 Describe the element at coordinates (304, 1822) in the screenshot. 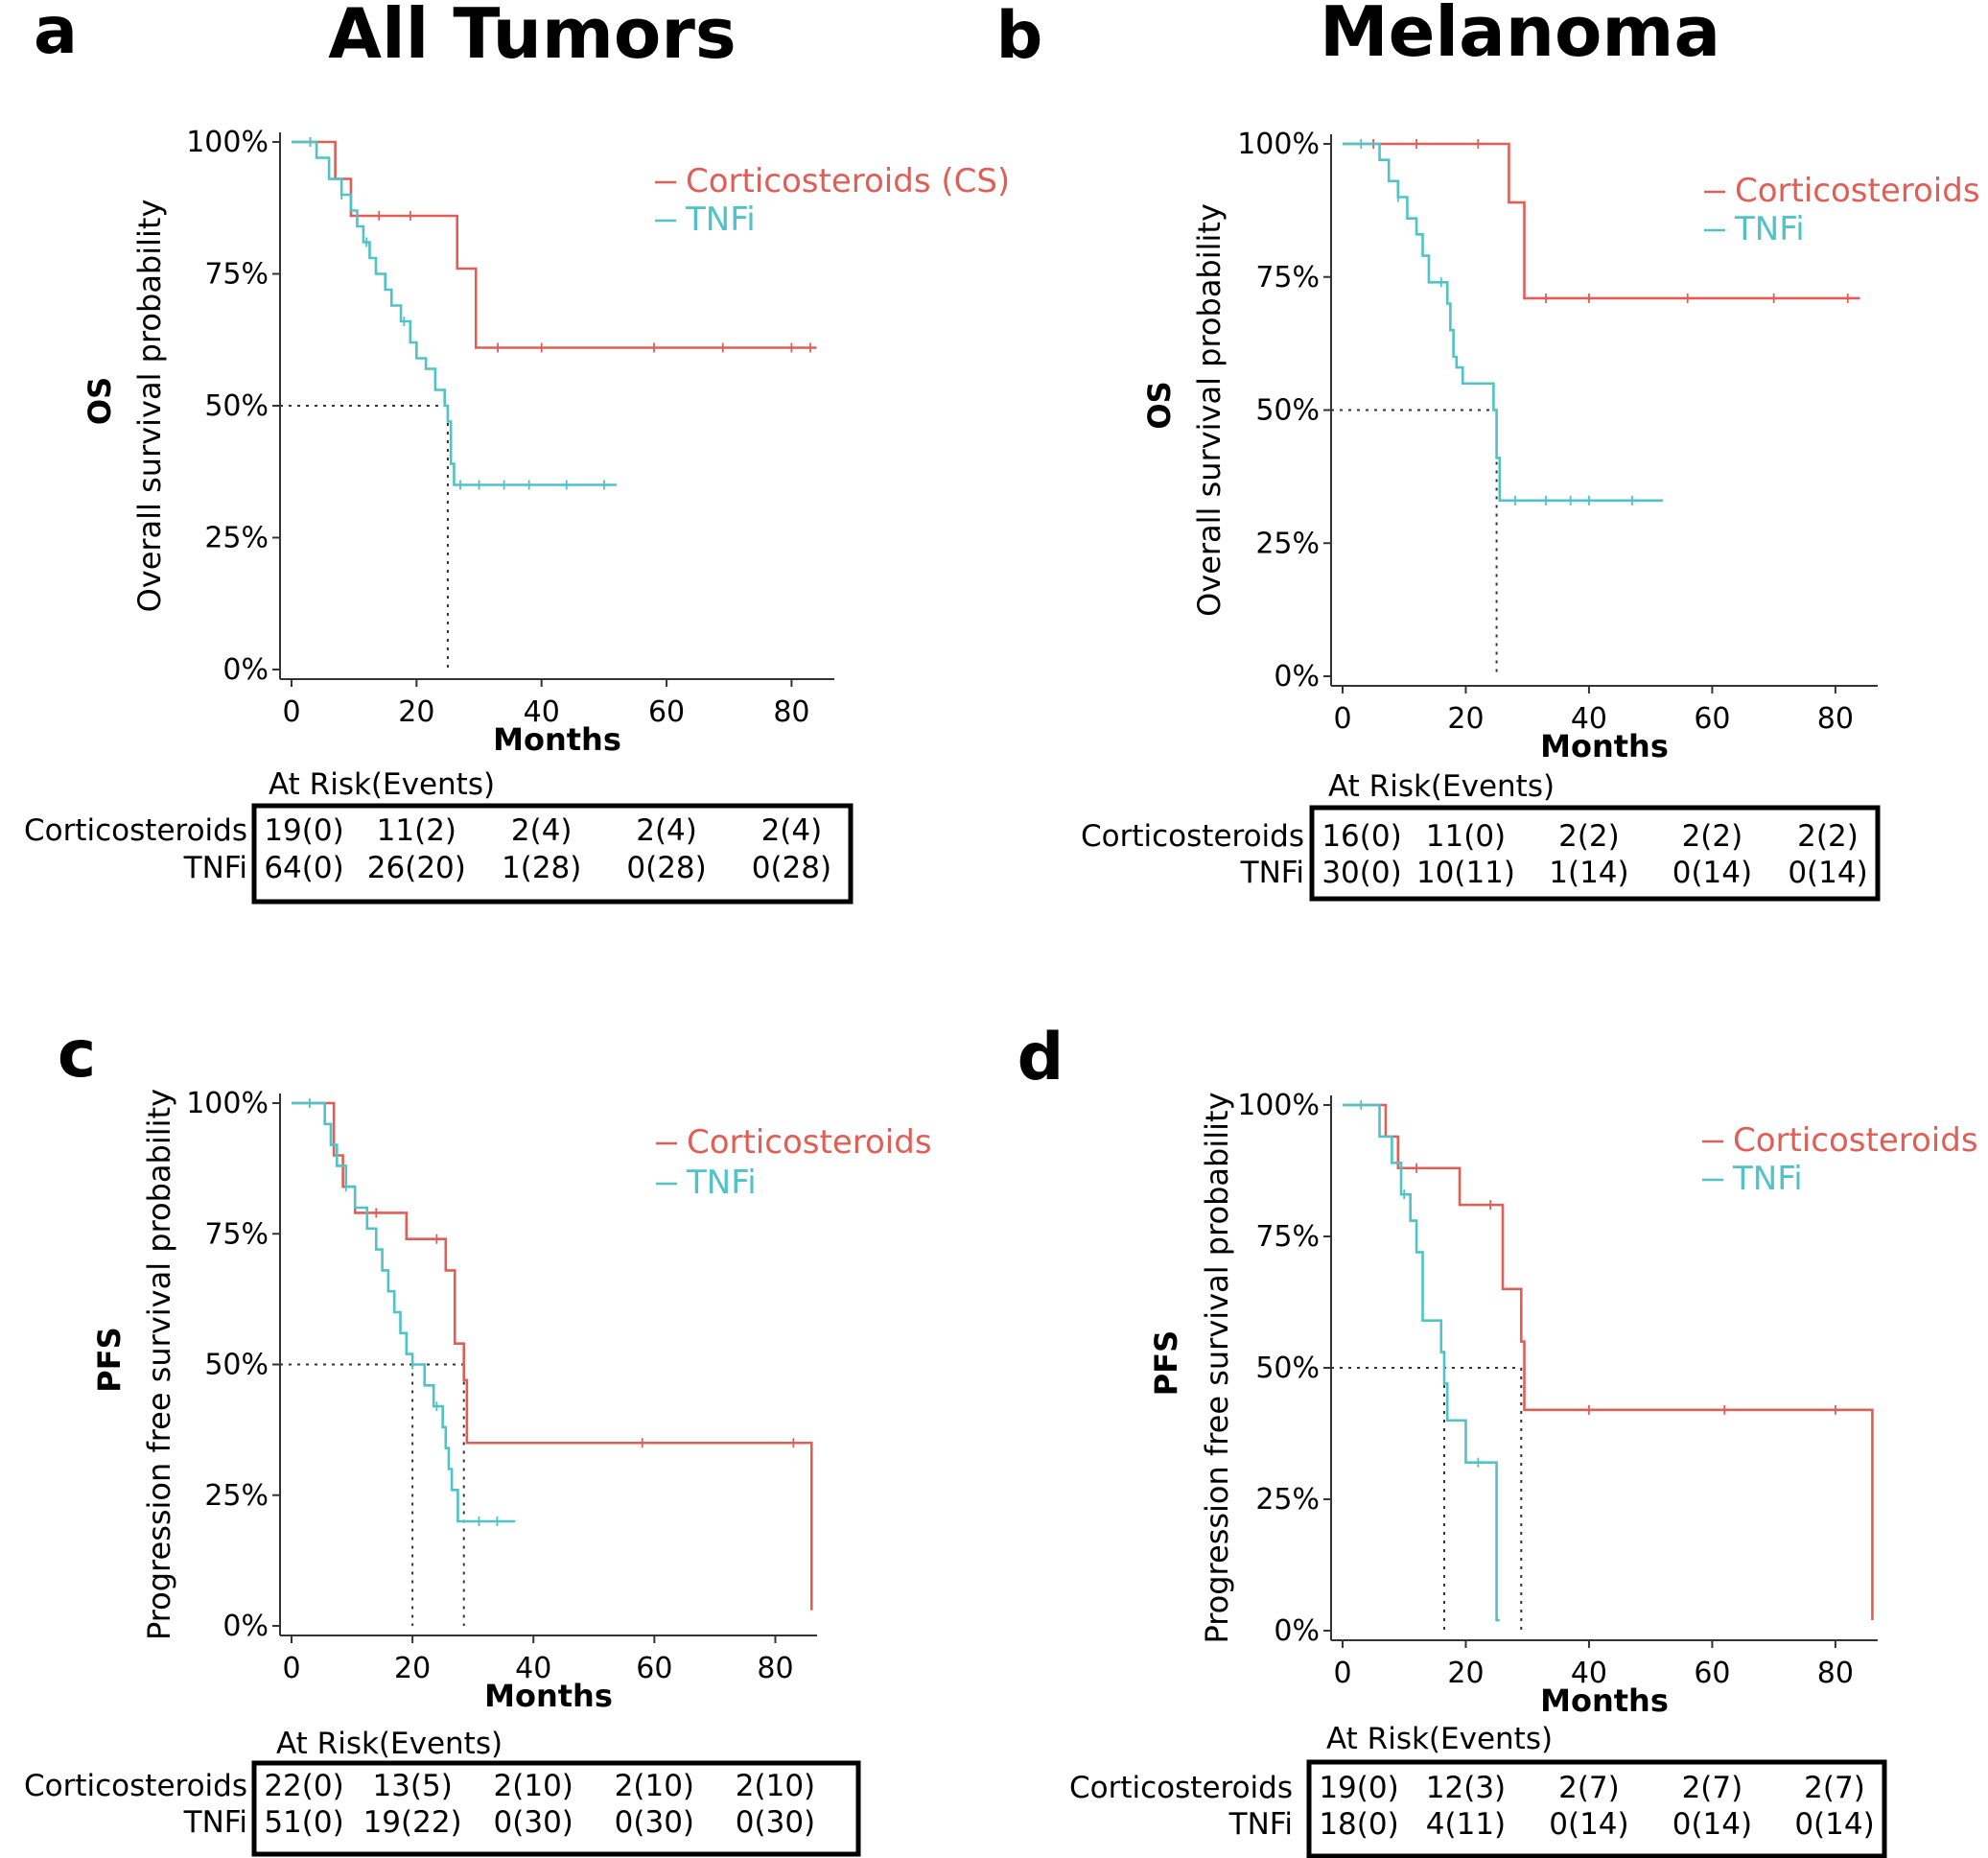

I see `risk-cell: 51(0)` at that location.